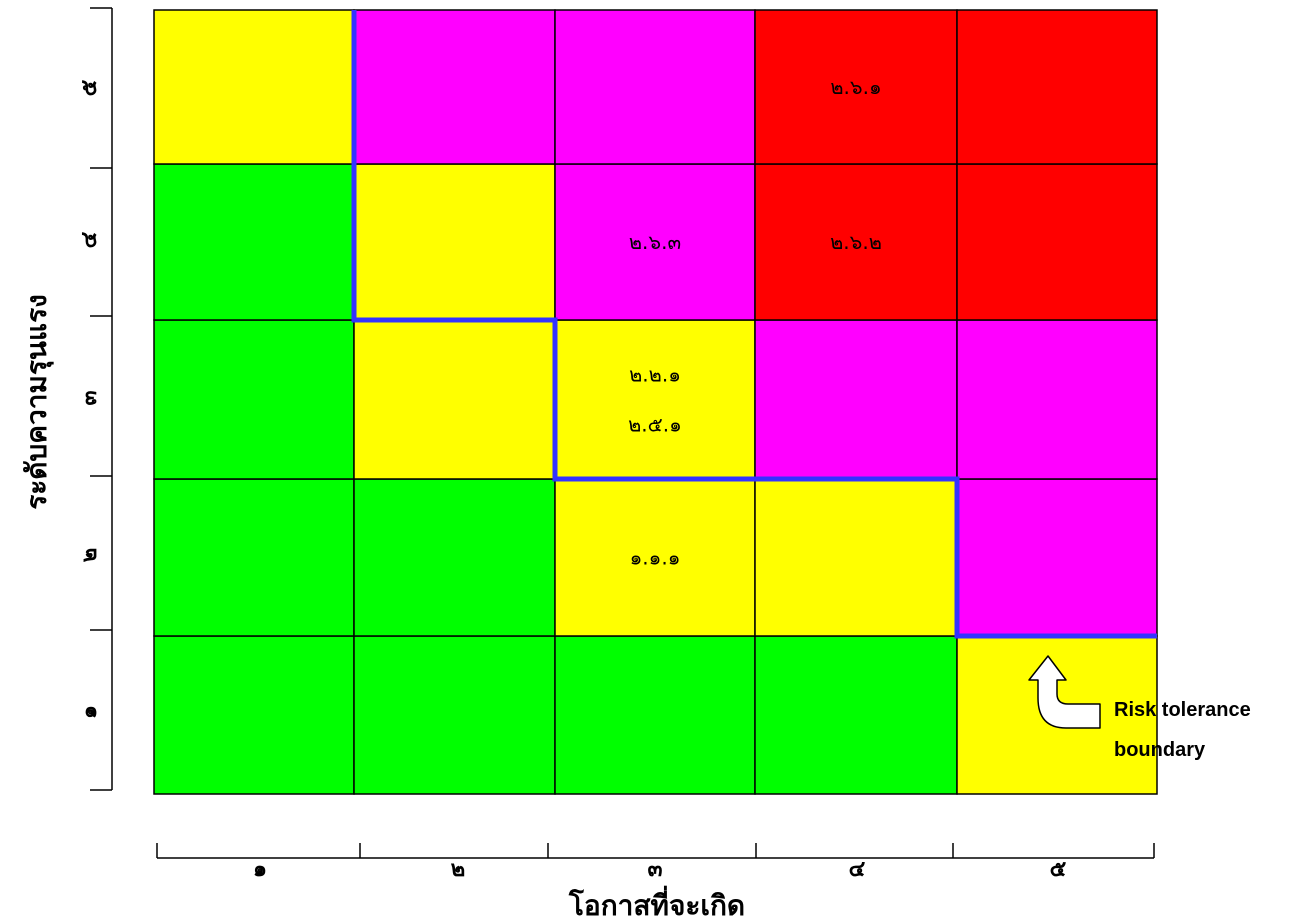 The height and width of the screenshot is (923, 1293). I want to click on risk-item-label: ๒.๖.๒, so click(856, 242).